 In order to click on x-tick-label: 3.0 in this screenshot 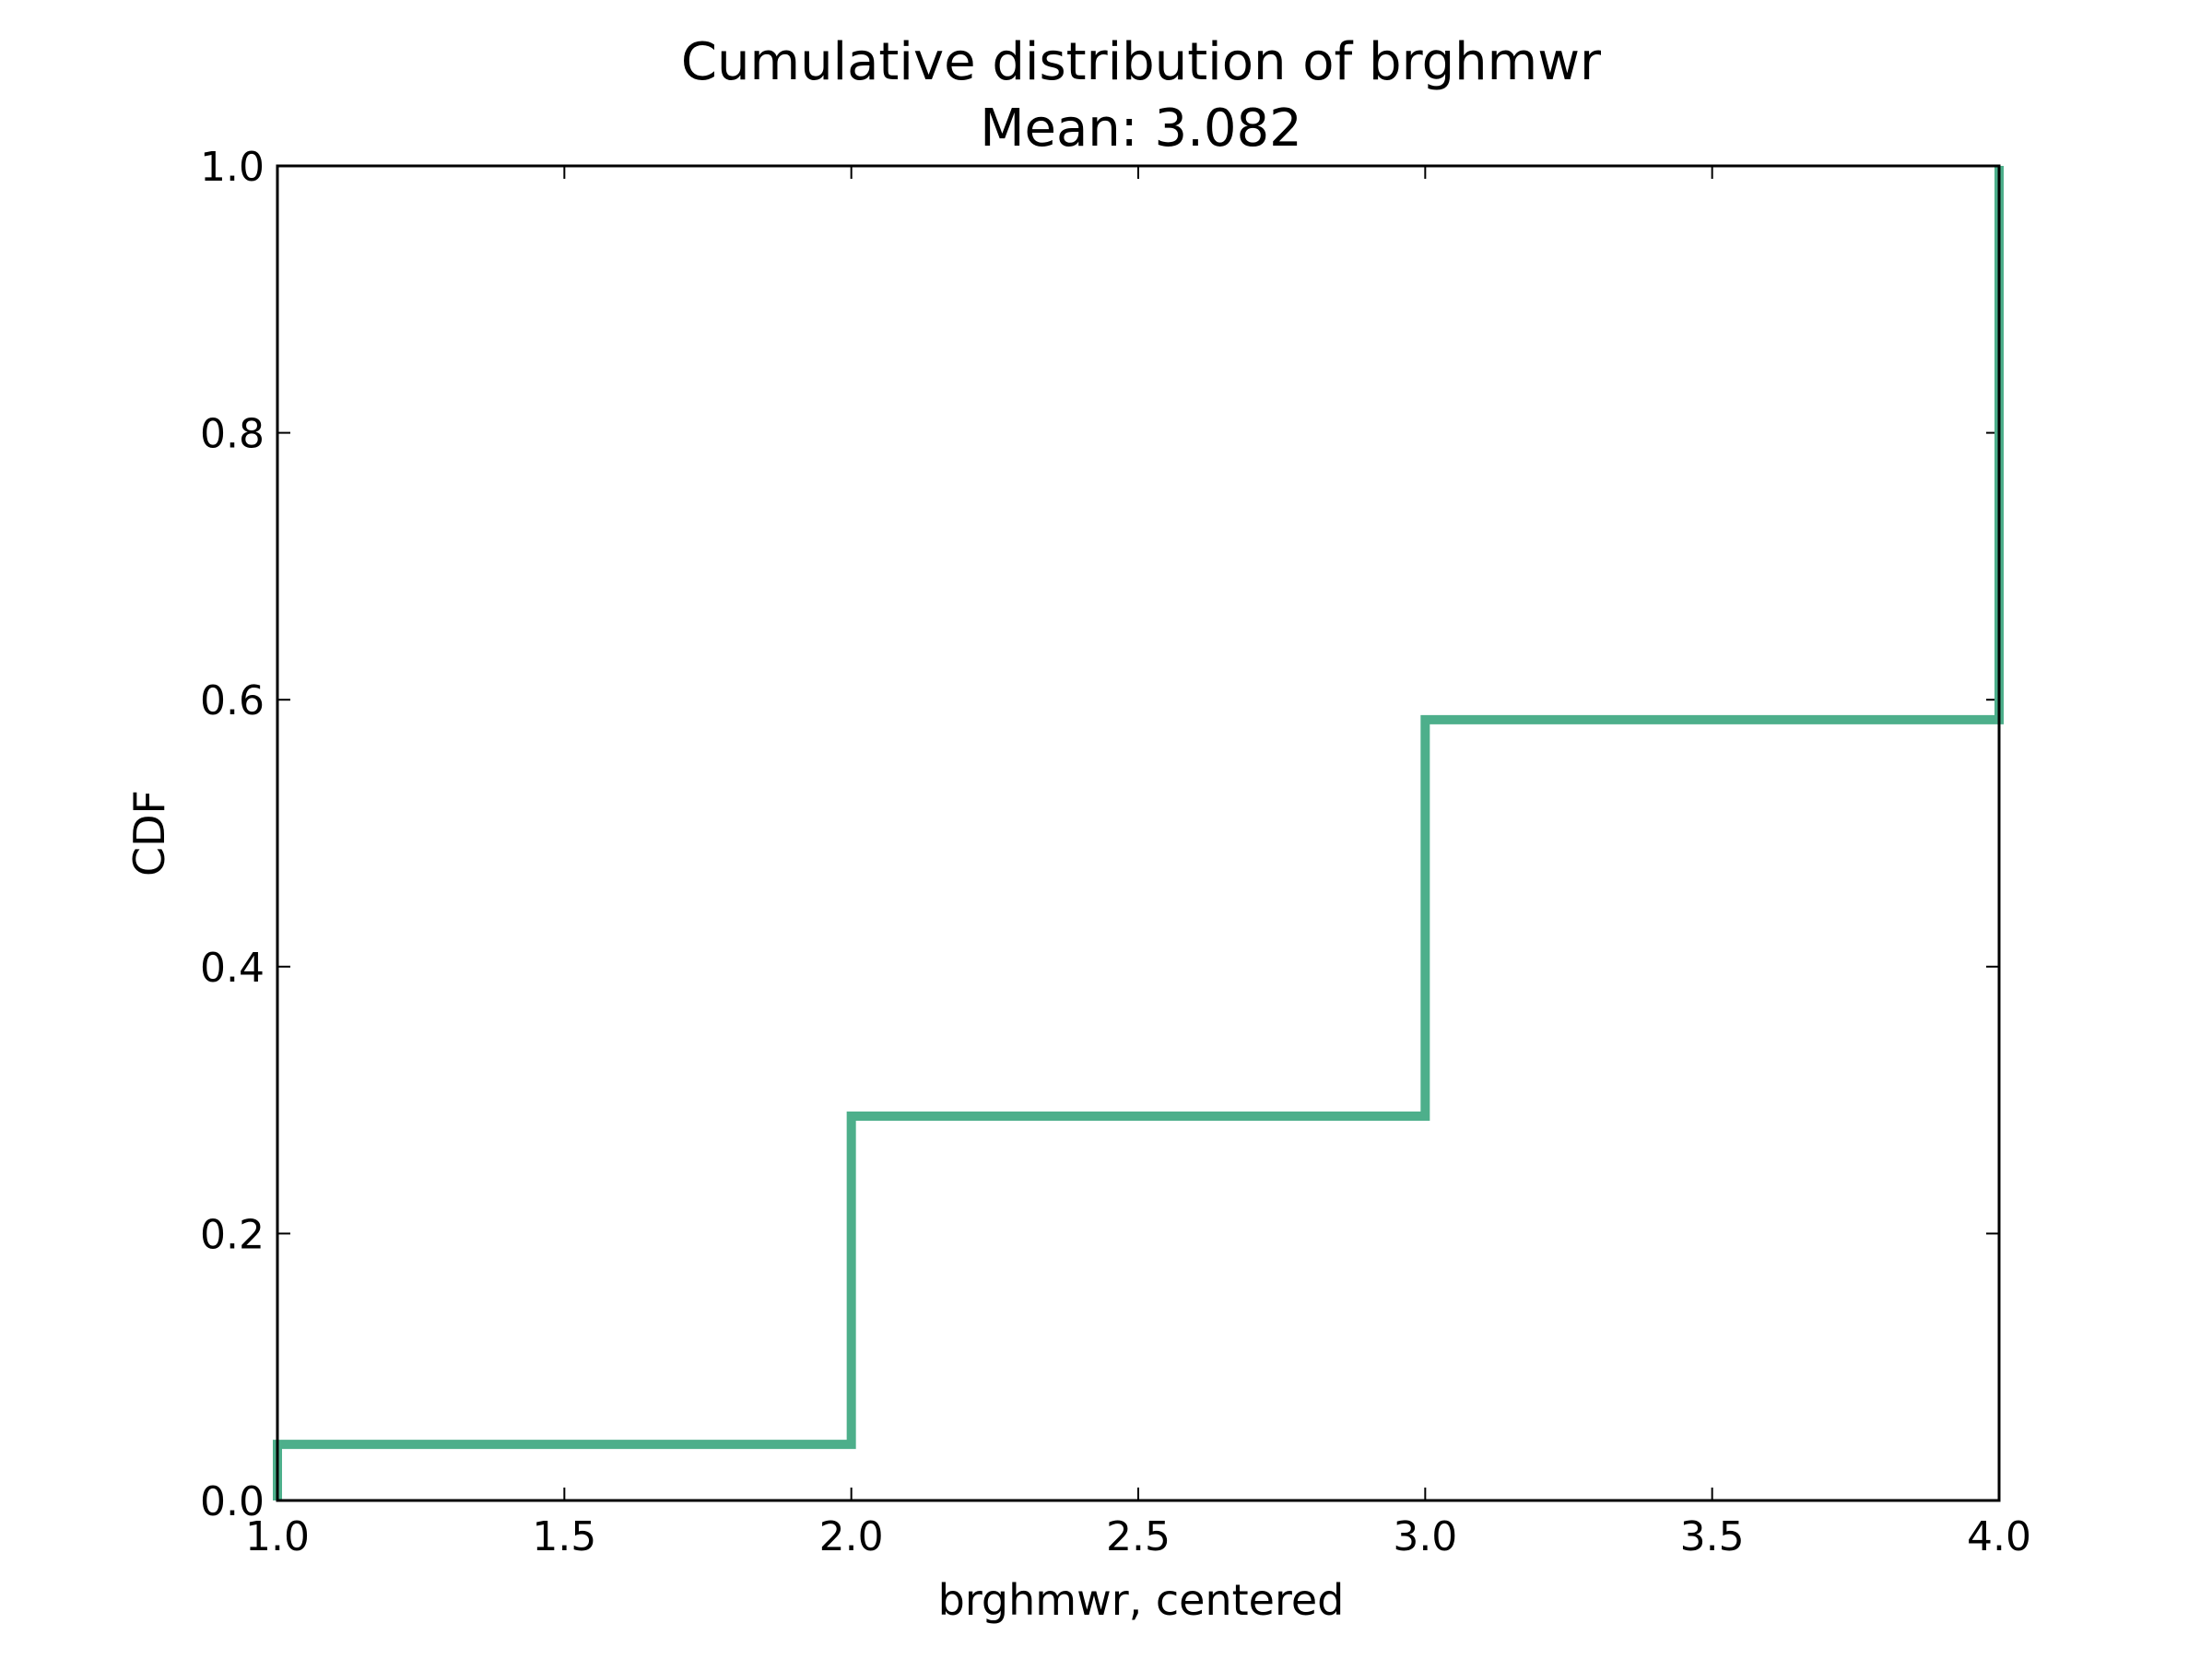, I will do `click(1425, 1536)`.